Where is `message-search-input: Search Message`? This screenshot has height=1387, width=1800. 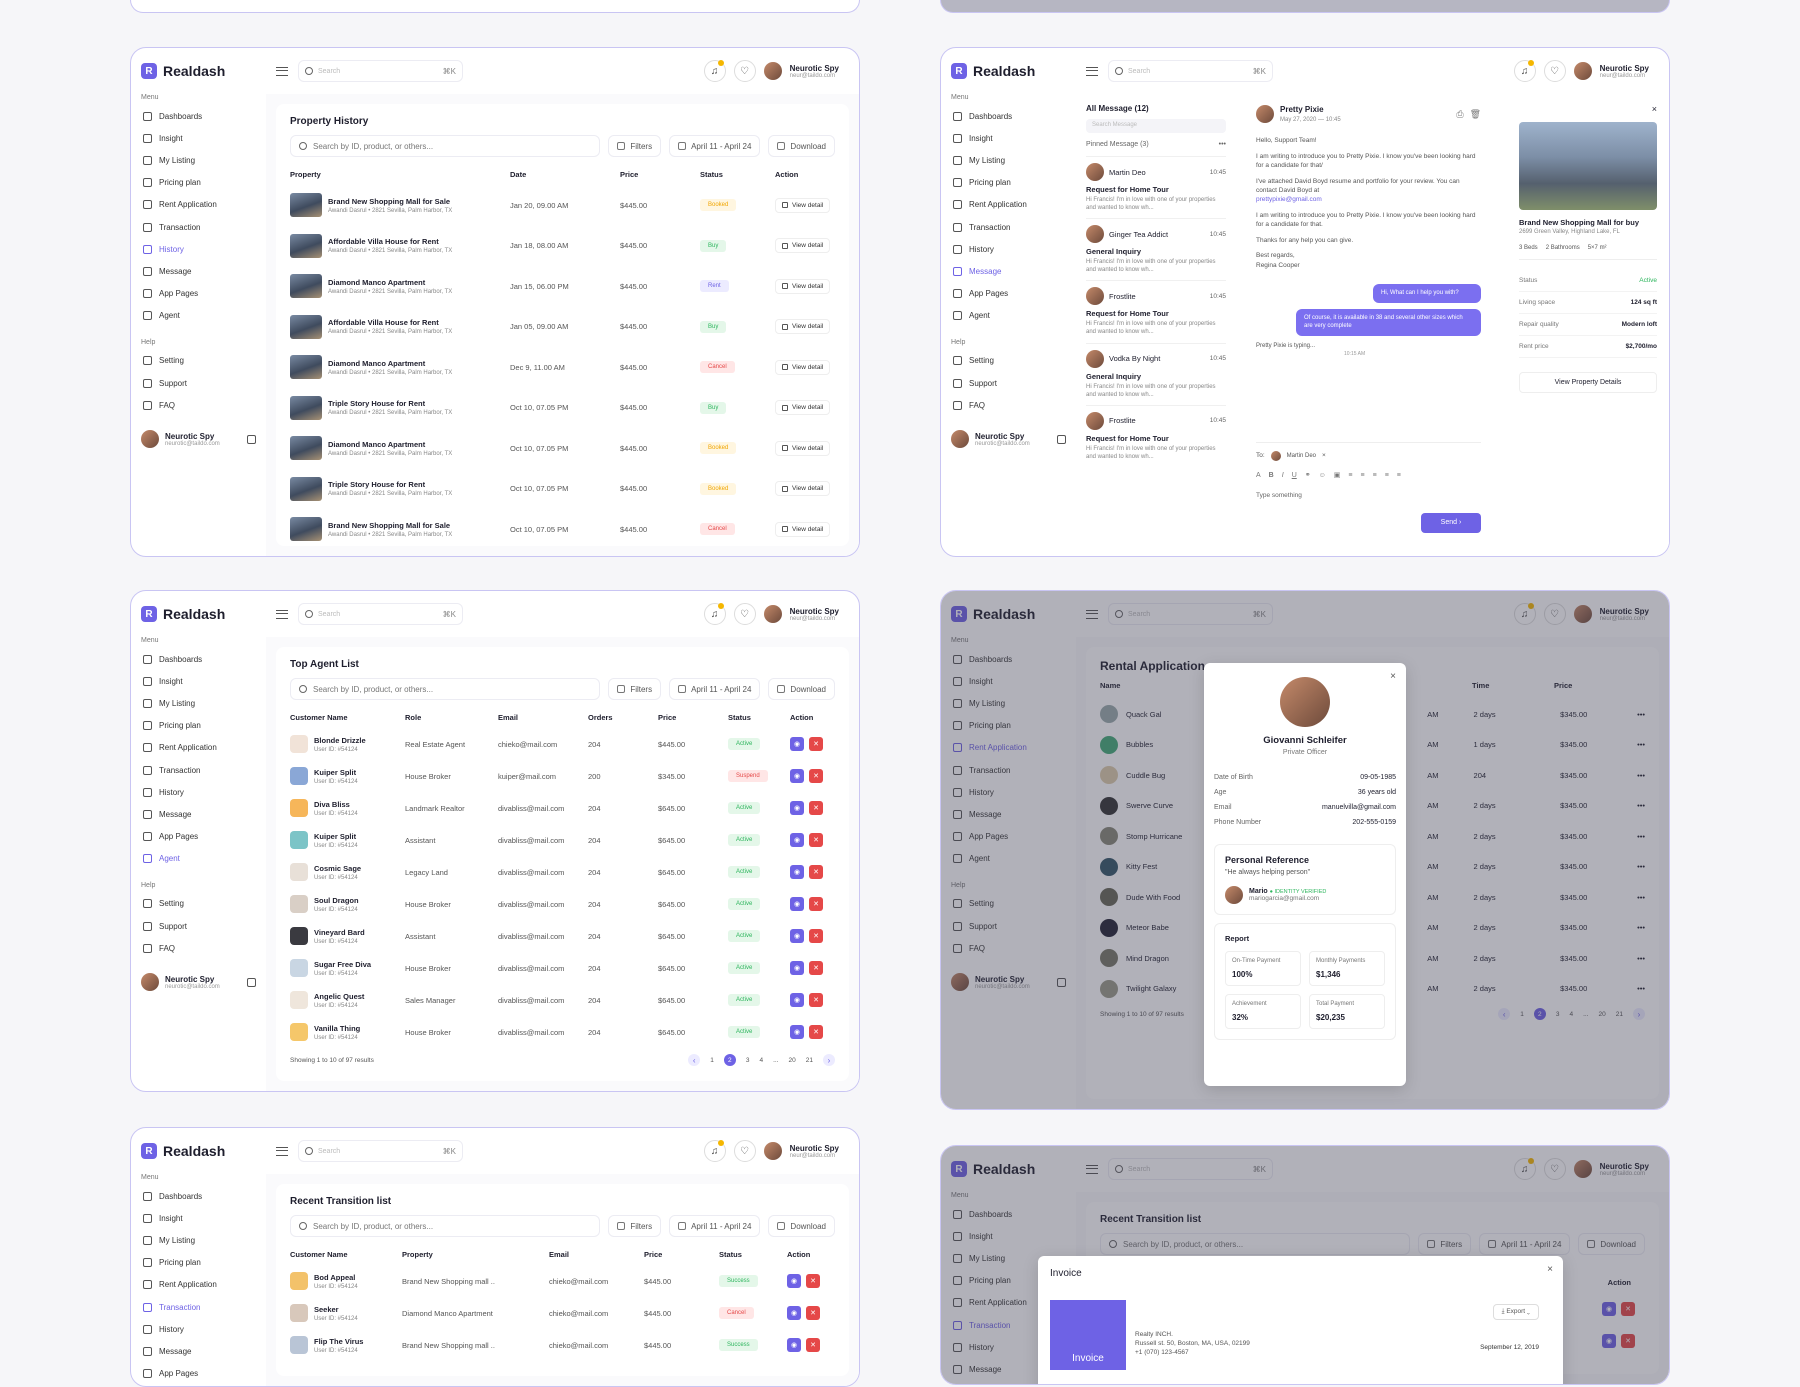 message-search-input: Search Message is located at coordinates (1156, 126).